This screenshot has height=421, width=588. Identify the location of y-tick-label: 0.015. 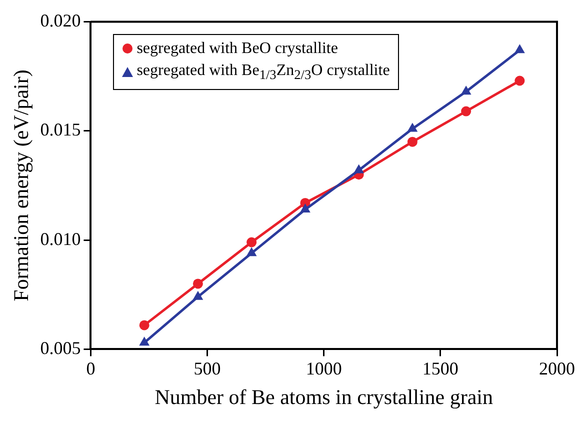
(60, 130).